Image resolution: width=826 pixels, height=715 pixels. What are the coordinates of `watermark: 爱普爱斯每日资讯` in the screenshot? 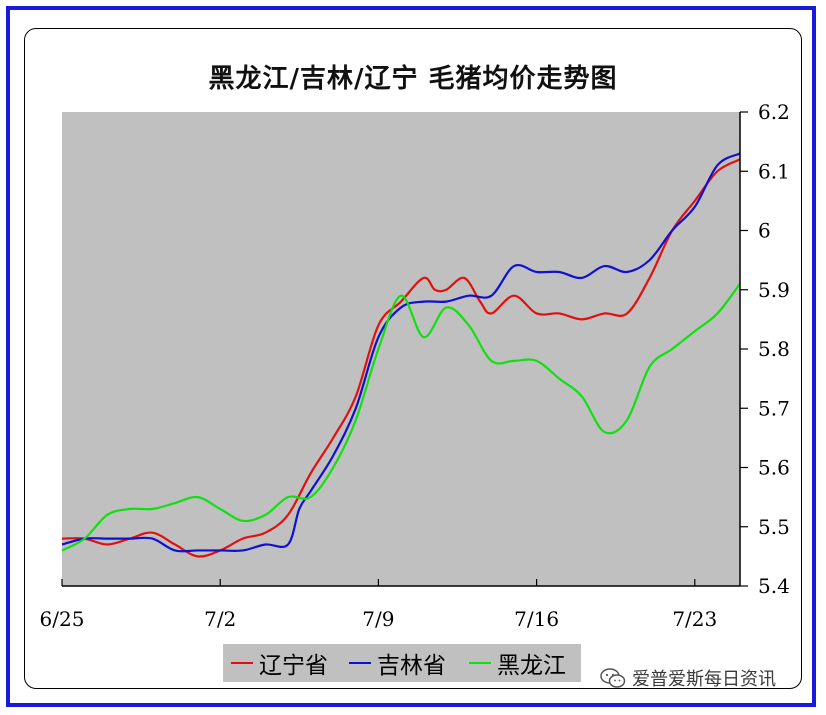 It's located at (688, 678).